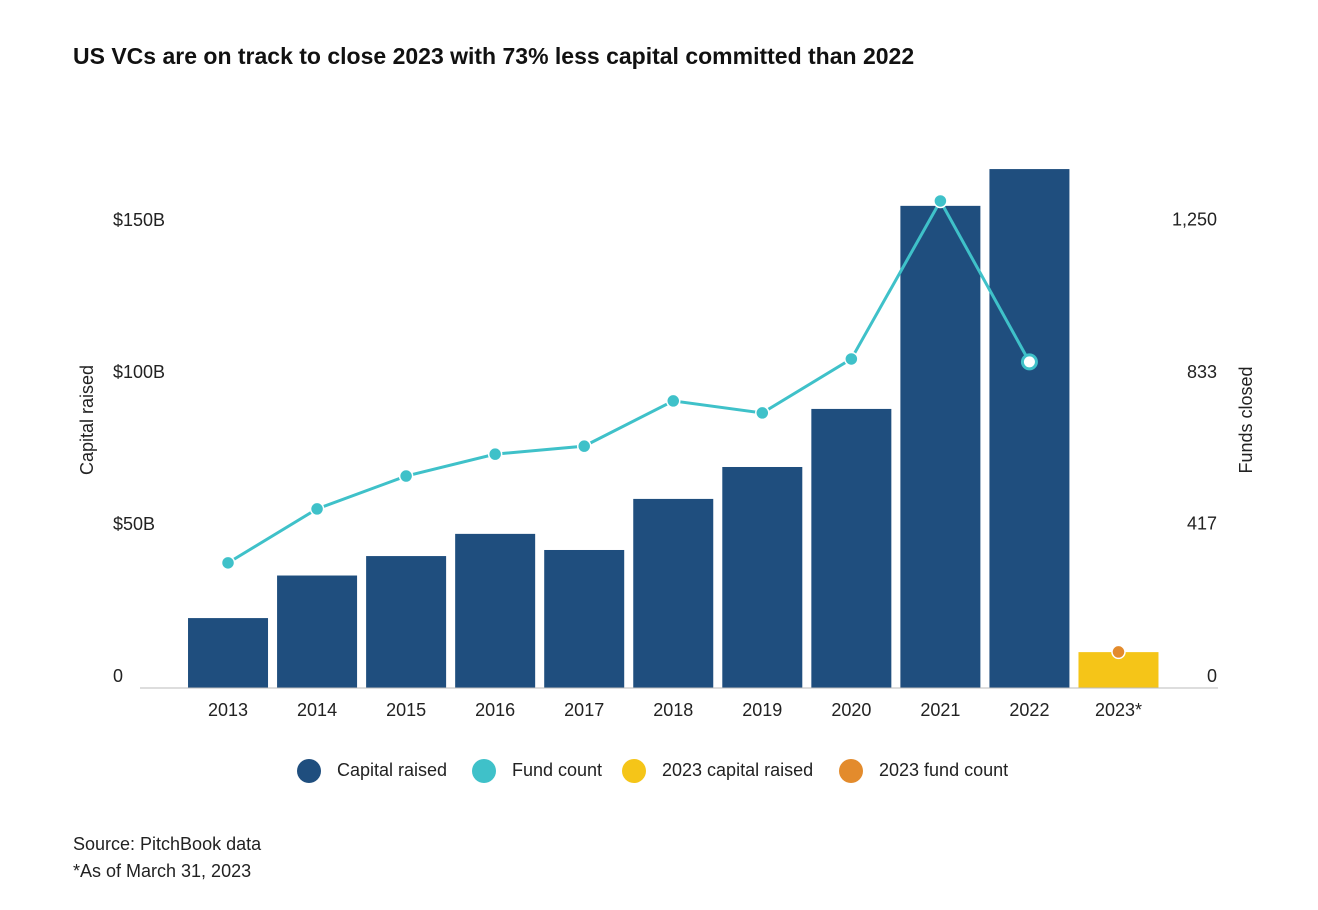 This screenshot has height=910, width=1318. I want to click on x-tick-label: 2016, so click(495, 710).